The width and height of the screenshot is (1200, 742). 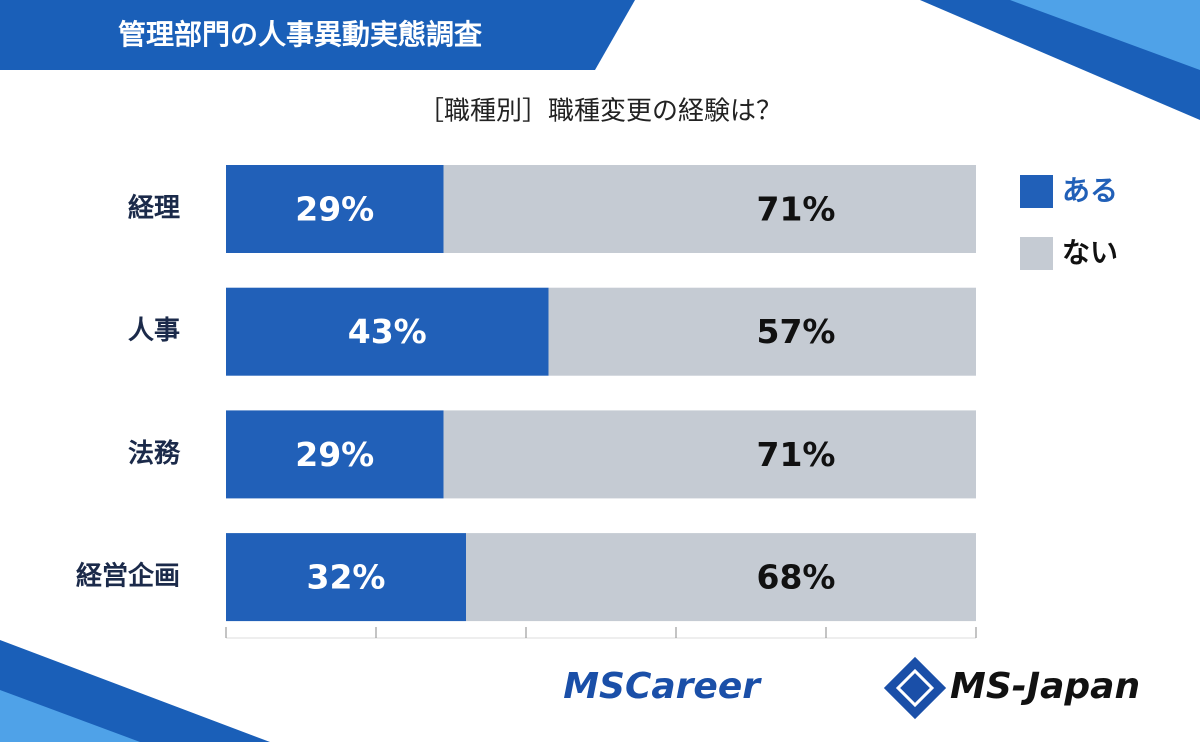 I want to click on category-label: 経理, so click(x=154, y=208).